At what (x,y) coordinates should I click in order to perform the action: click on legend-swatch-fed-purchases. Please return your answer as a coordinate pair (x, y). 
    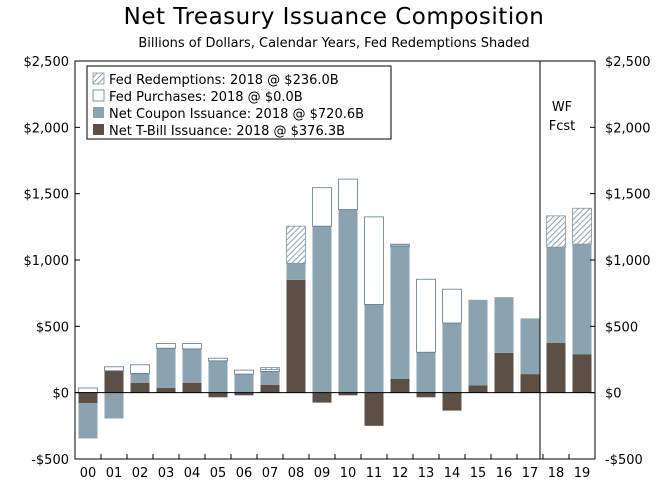
    Looking at the image, I should click on (98, 95).